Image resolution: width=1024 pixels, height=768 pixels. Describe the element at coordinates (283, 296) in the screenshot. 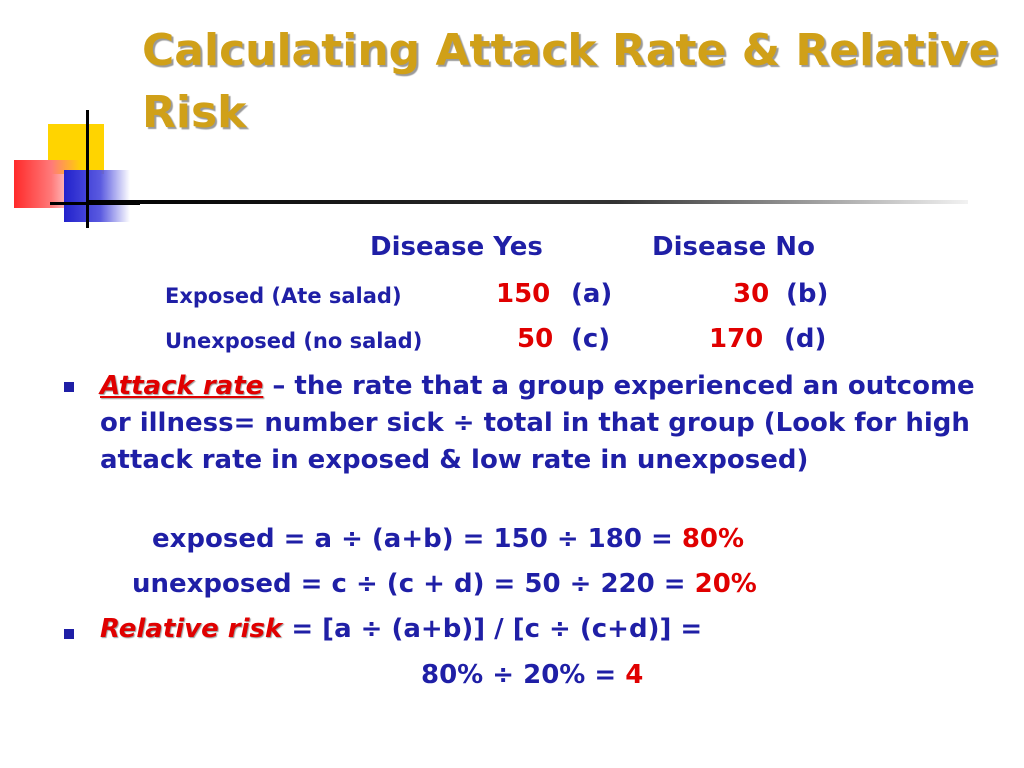

I see `row-exposed-label: Exposed (Ate salad)` at that location.